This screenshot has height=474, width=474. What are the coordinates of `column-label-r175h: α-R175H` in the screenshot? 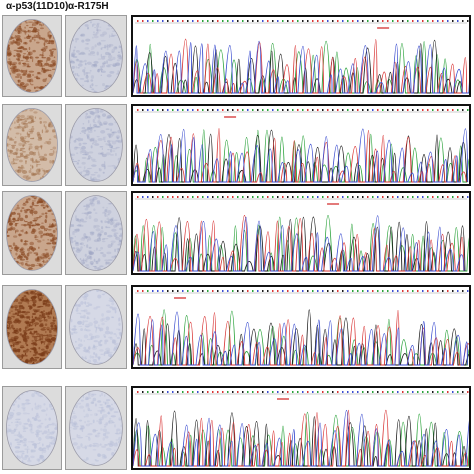 It's located at (88, 6).